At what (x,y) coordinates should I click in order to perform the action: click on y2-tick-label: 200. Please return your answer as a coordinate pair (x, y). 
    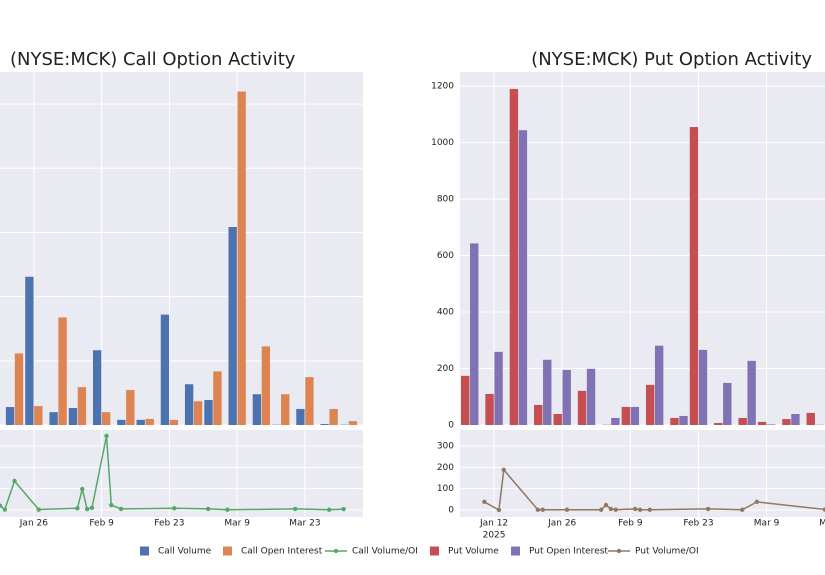
    Looking at the image, I should click on (445, 468).